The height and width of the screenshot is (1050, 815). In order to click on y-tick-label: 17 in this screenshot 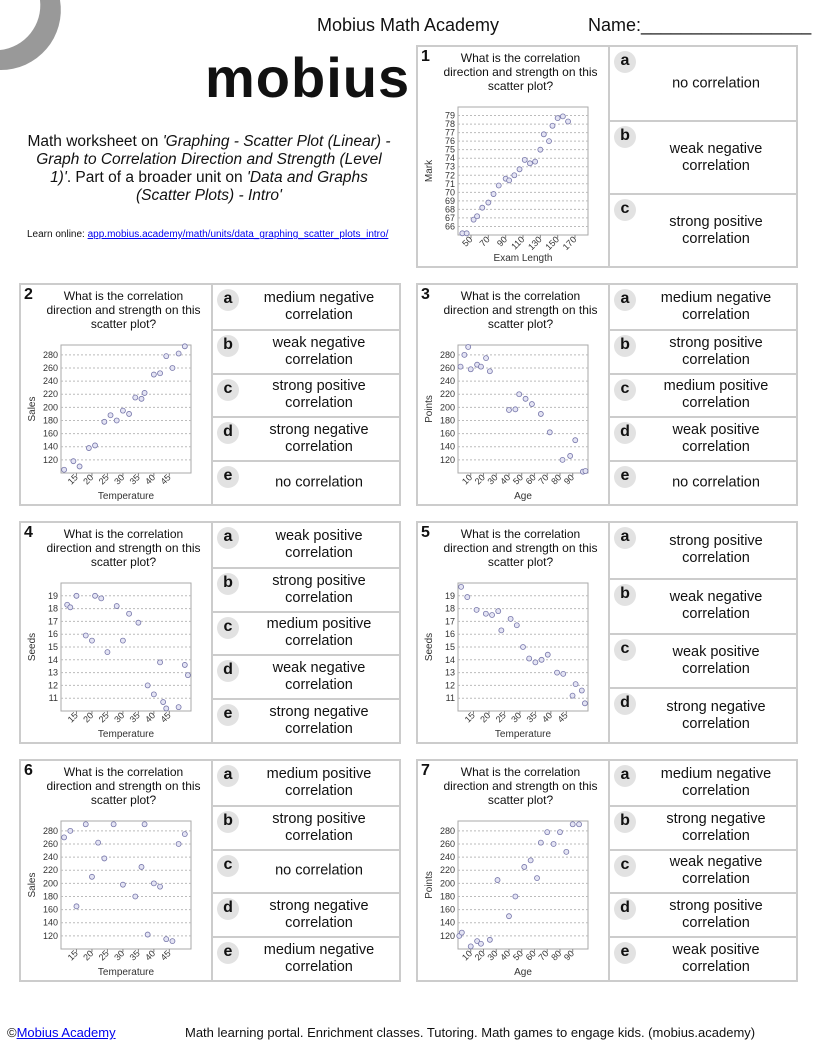, I will do `click(450, 621)`.